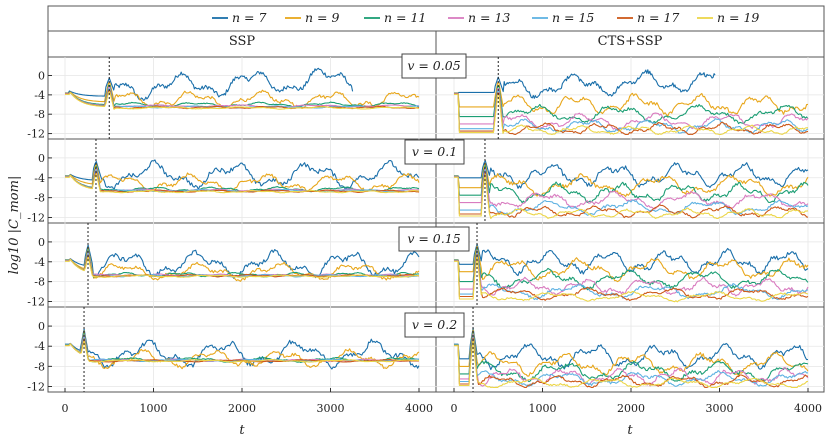 The width and height of the screenshot is (830, 443). Describe the element at coordinates (242, 430) in the screenshot. I see `x-axis-label-left: t` at that location.